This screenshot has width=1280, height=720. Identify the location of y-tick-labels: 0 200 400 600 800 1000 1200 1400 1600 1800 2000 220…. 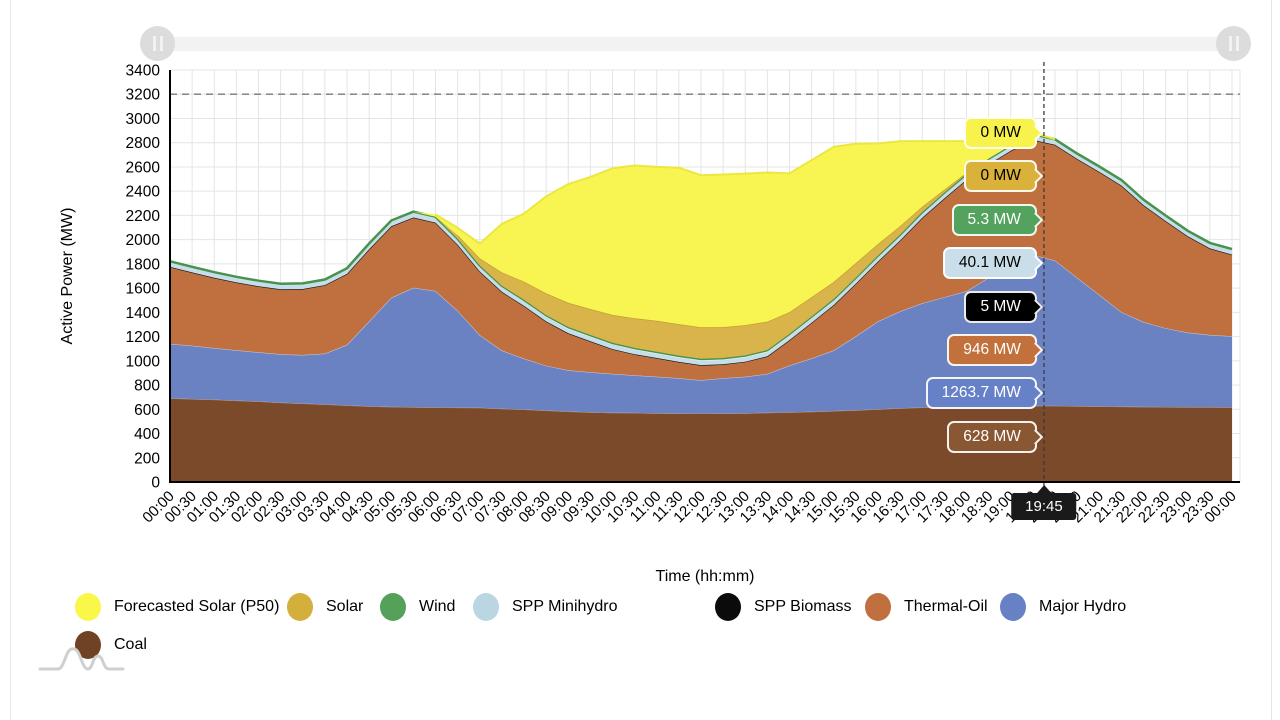
(143, 277).